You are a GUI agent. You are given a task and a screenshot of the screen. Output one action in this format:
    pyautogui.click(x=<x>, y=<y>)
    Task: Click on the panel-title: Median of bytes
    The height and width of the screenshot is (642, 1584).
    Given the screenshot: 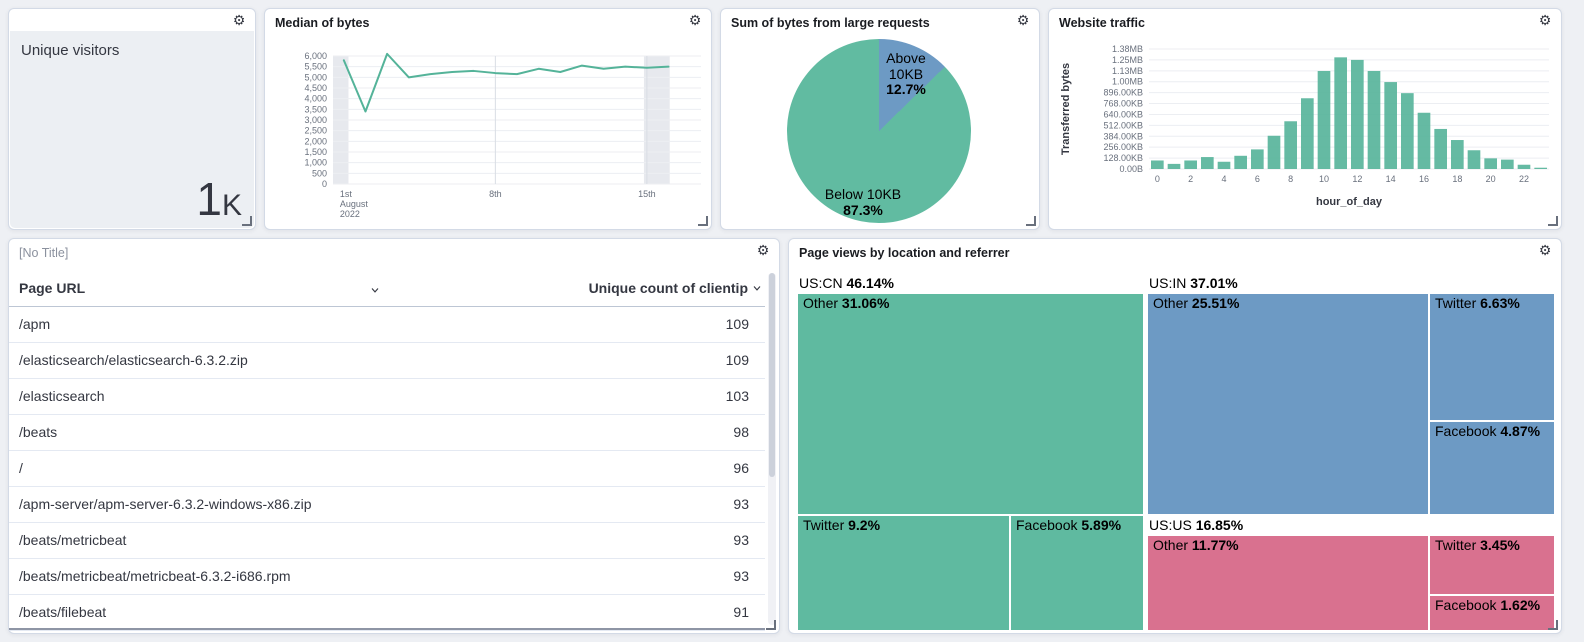 What is the action you would take?
    pyautogui.click(x=322, y=23)
    